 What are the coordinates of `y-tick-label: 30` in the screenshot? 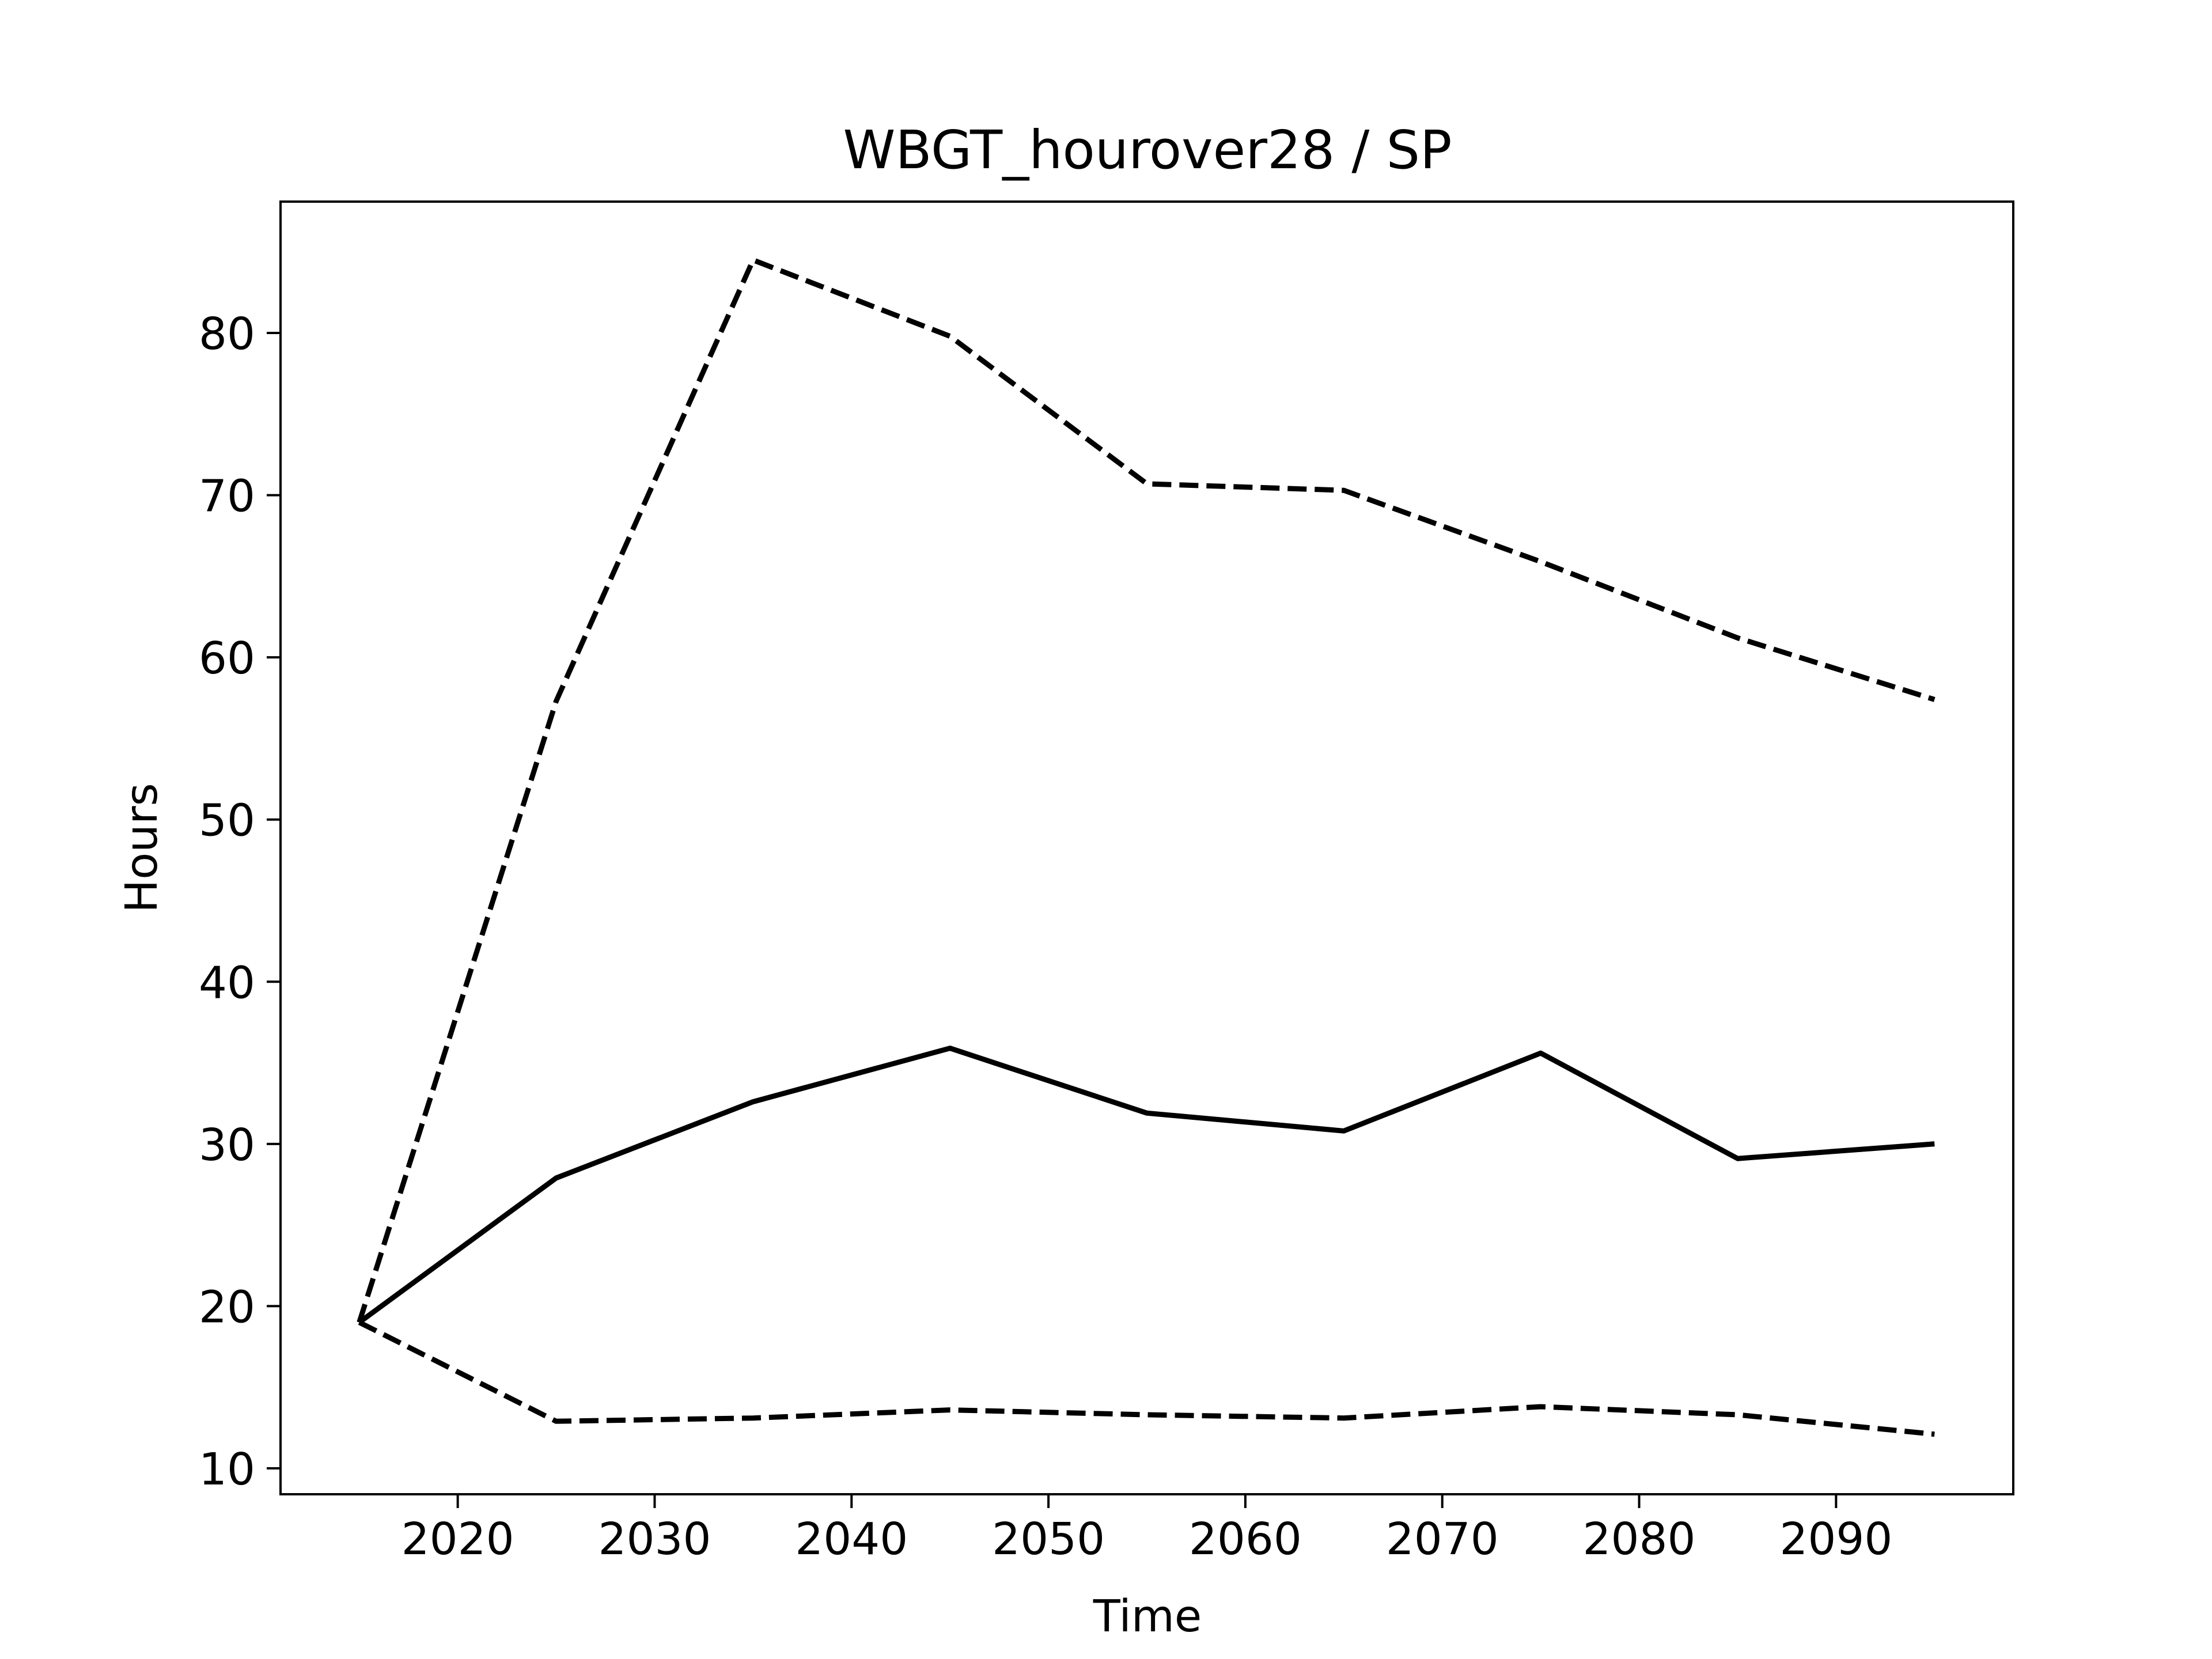 It's located at (227, 1145).